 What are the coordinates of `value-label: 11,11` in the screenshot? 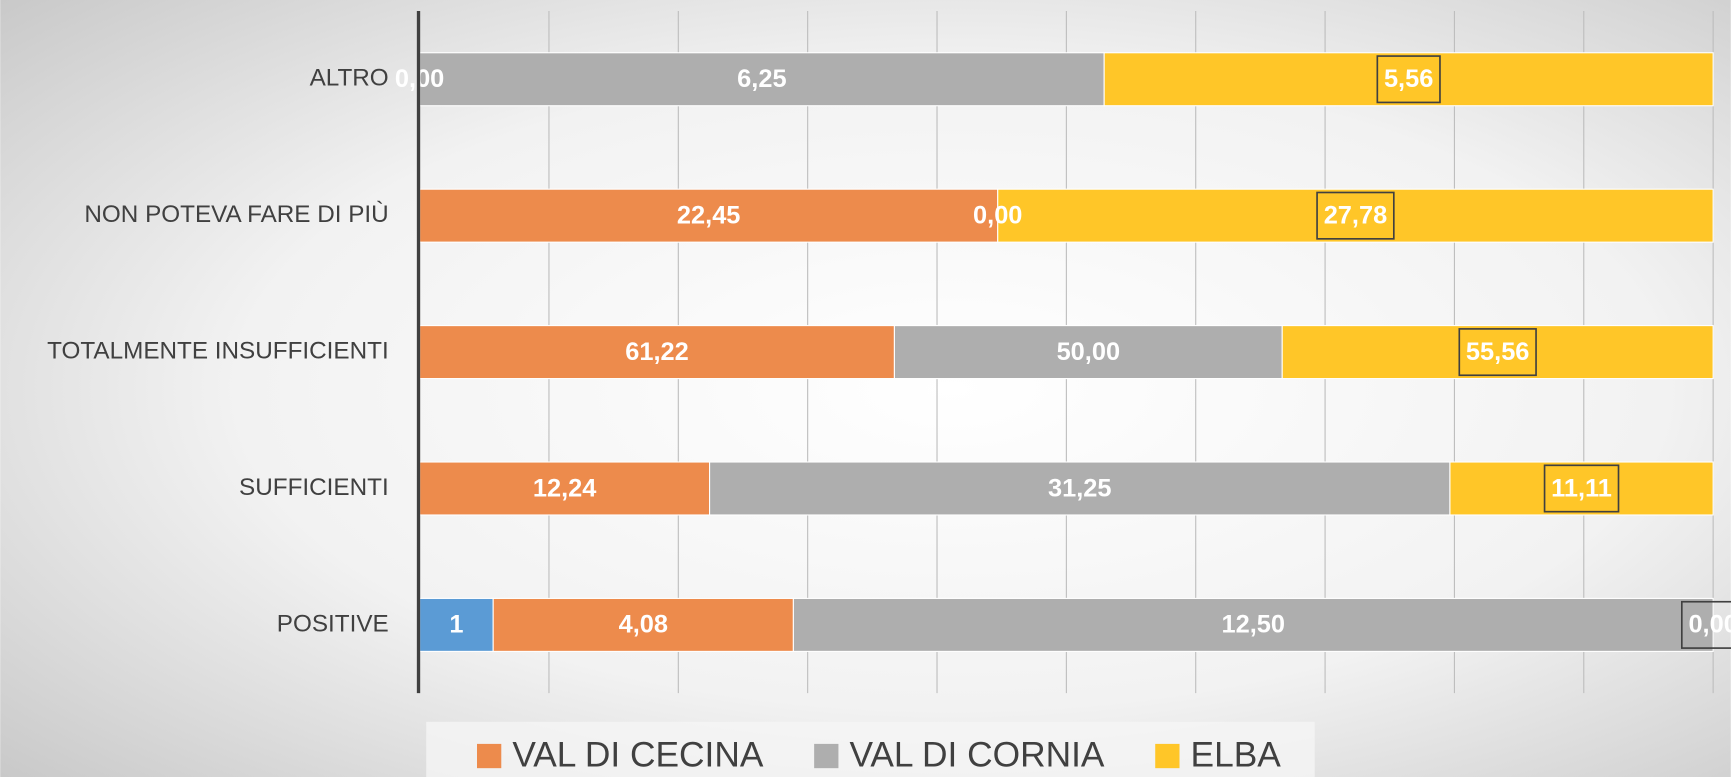 It's located at (1581, 488).